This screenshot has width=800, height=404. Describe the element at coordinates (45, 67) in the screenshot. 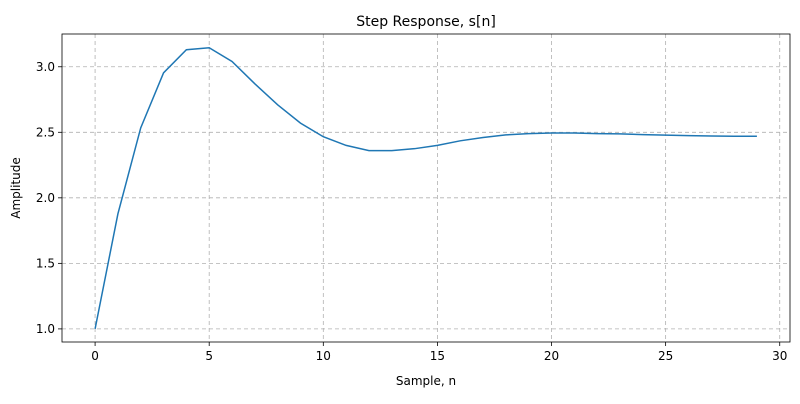

I see `y-tick-label: 3.0` at that location.